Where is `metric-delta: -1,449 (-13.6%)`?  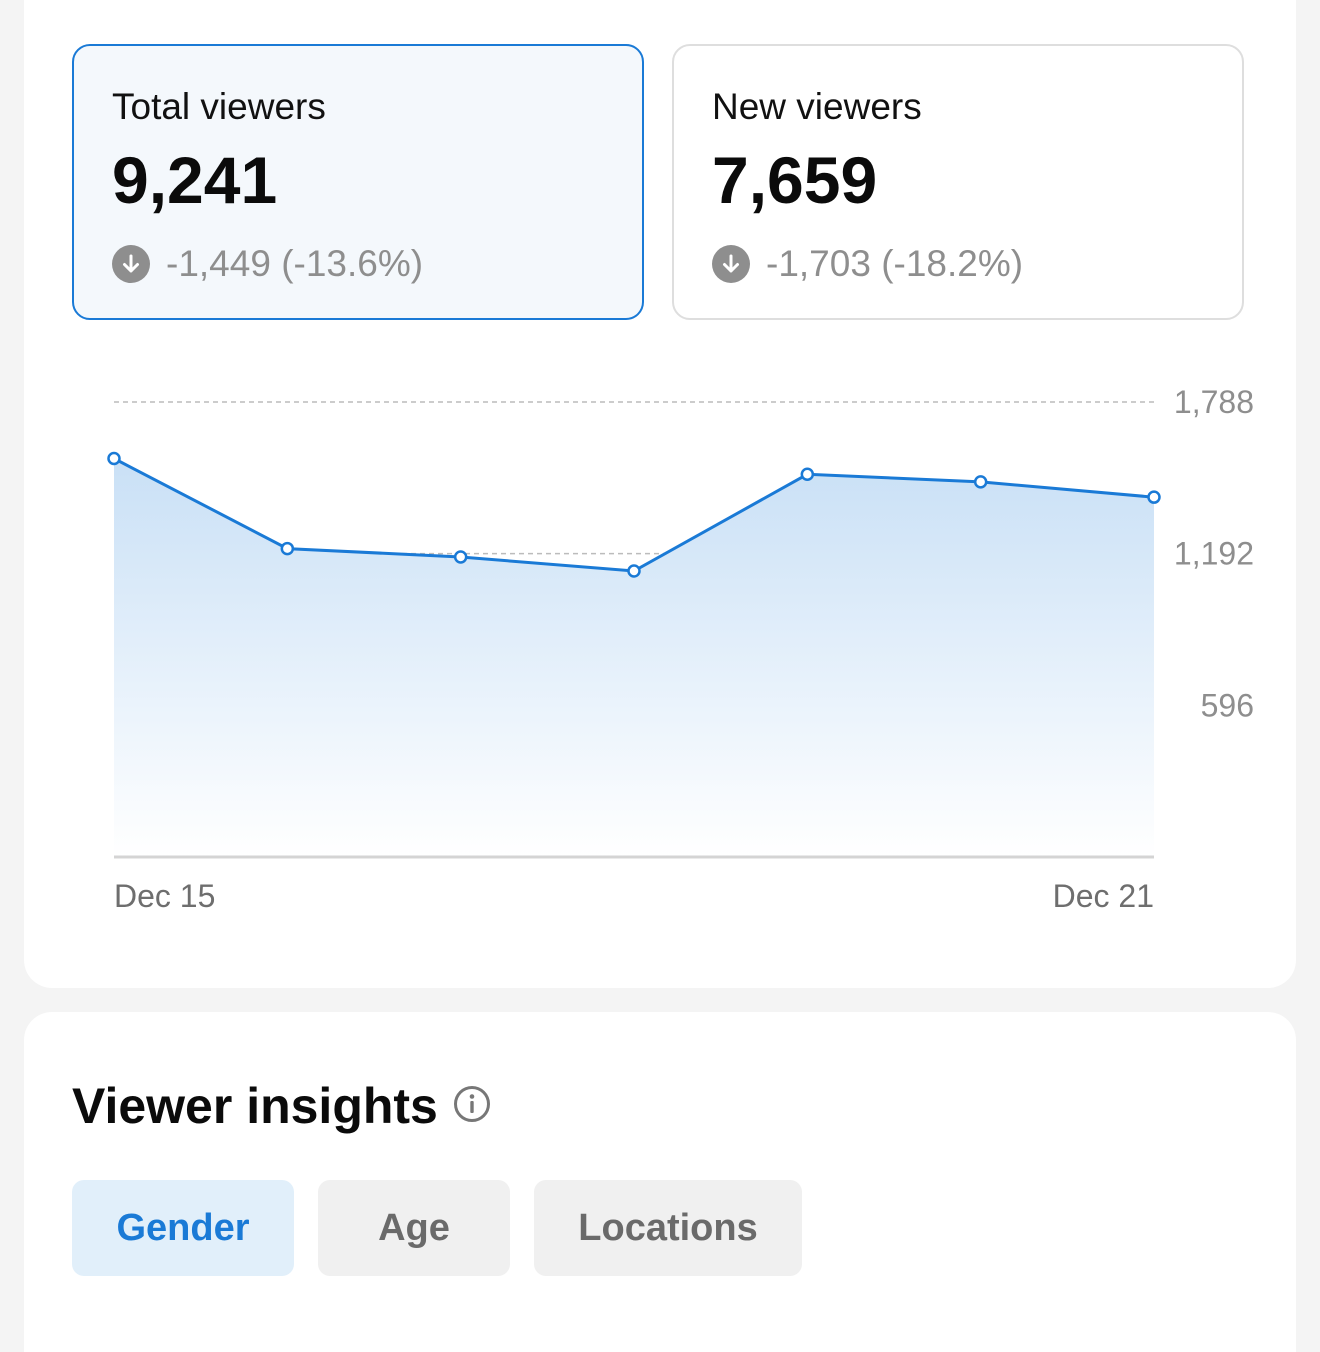
metric-delta: -1,449 (-13.6%) is located at coordinates (267, 264).